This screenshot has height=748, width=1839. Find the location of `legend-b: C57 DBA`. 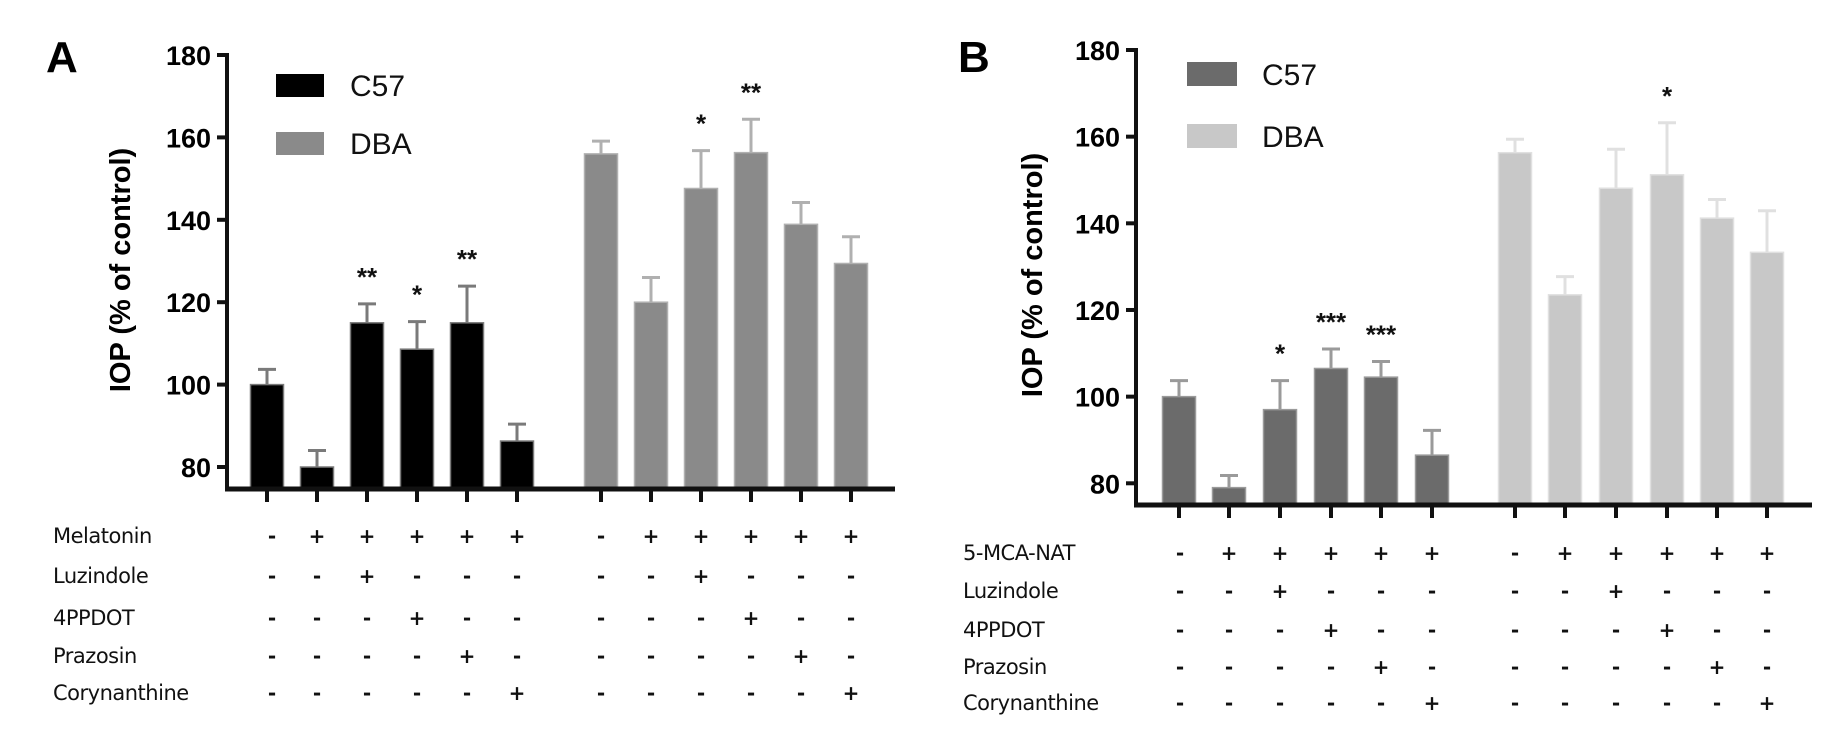

legend-b: C57 DBA is located at coordinates (1255, 106).